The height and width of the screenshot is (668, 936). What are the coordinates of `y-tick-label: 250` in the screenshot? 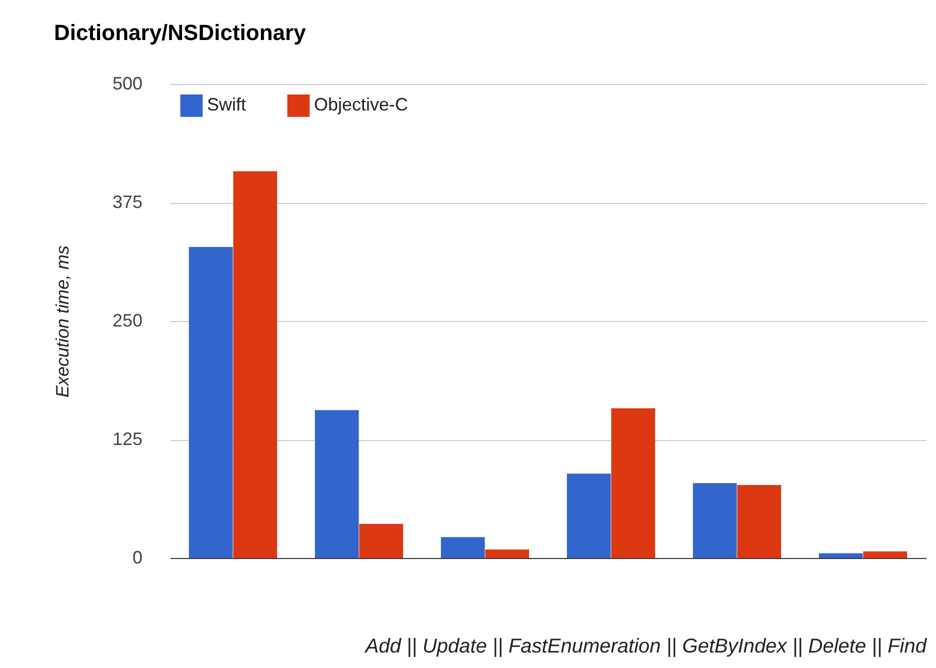 It's located at (127, 320).